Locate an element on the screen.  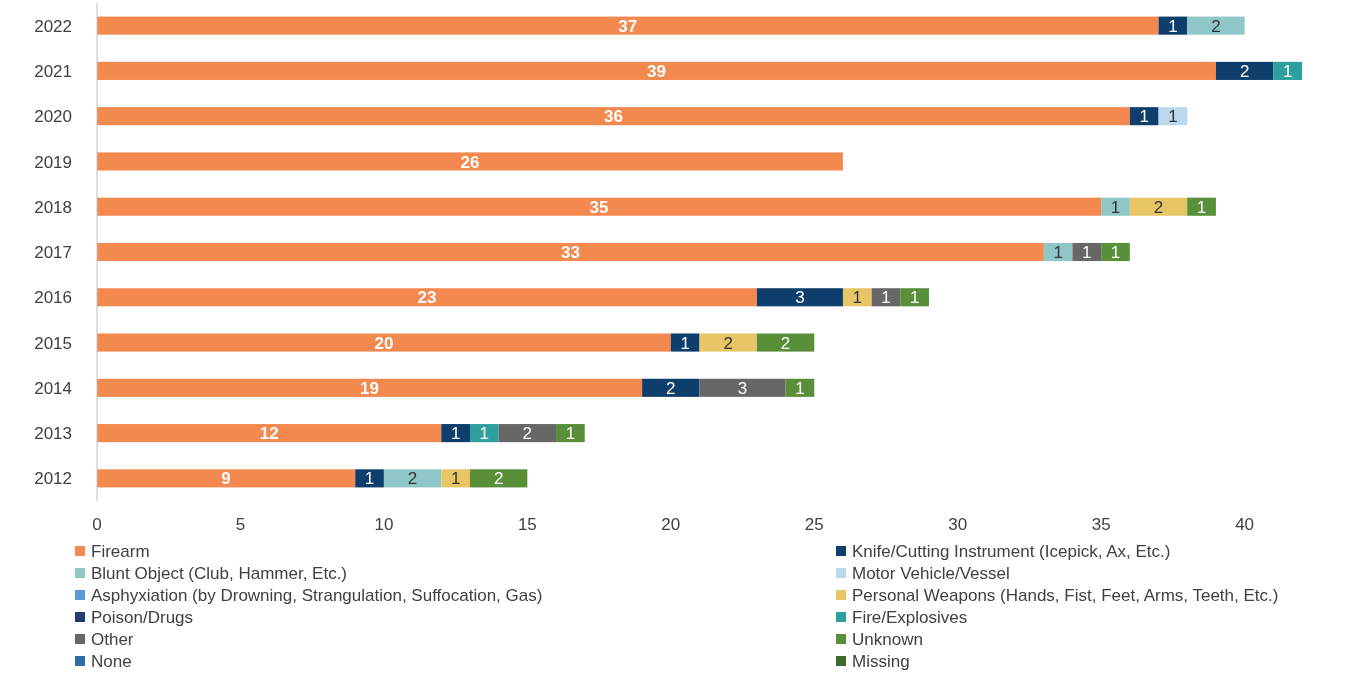
x-tick-label: 15 is located at coordinates (527, 524).